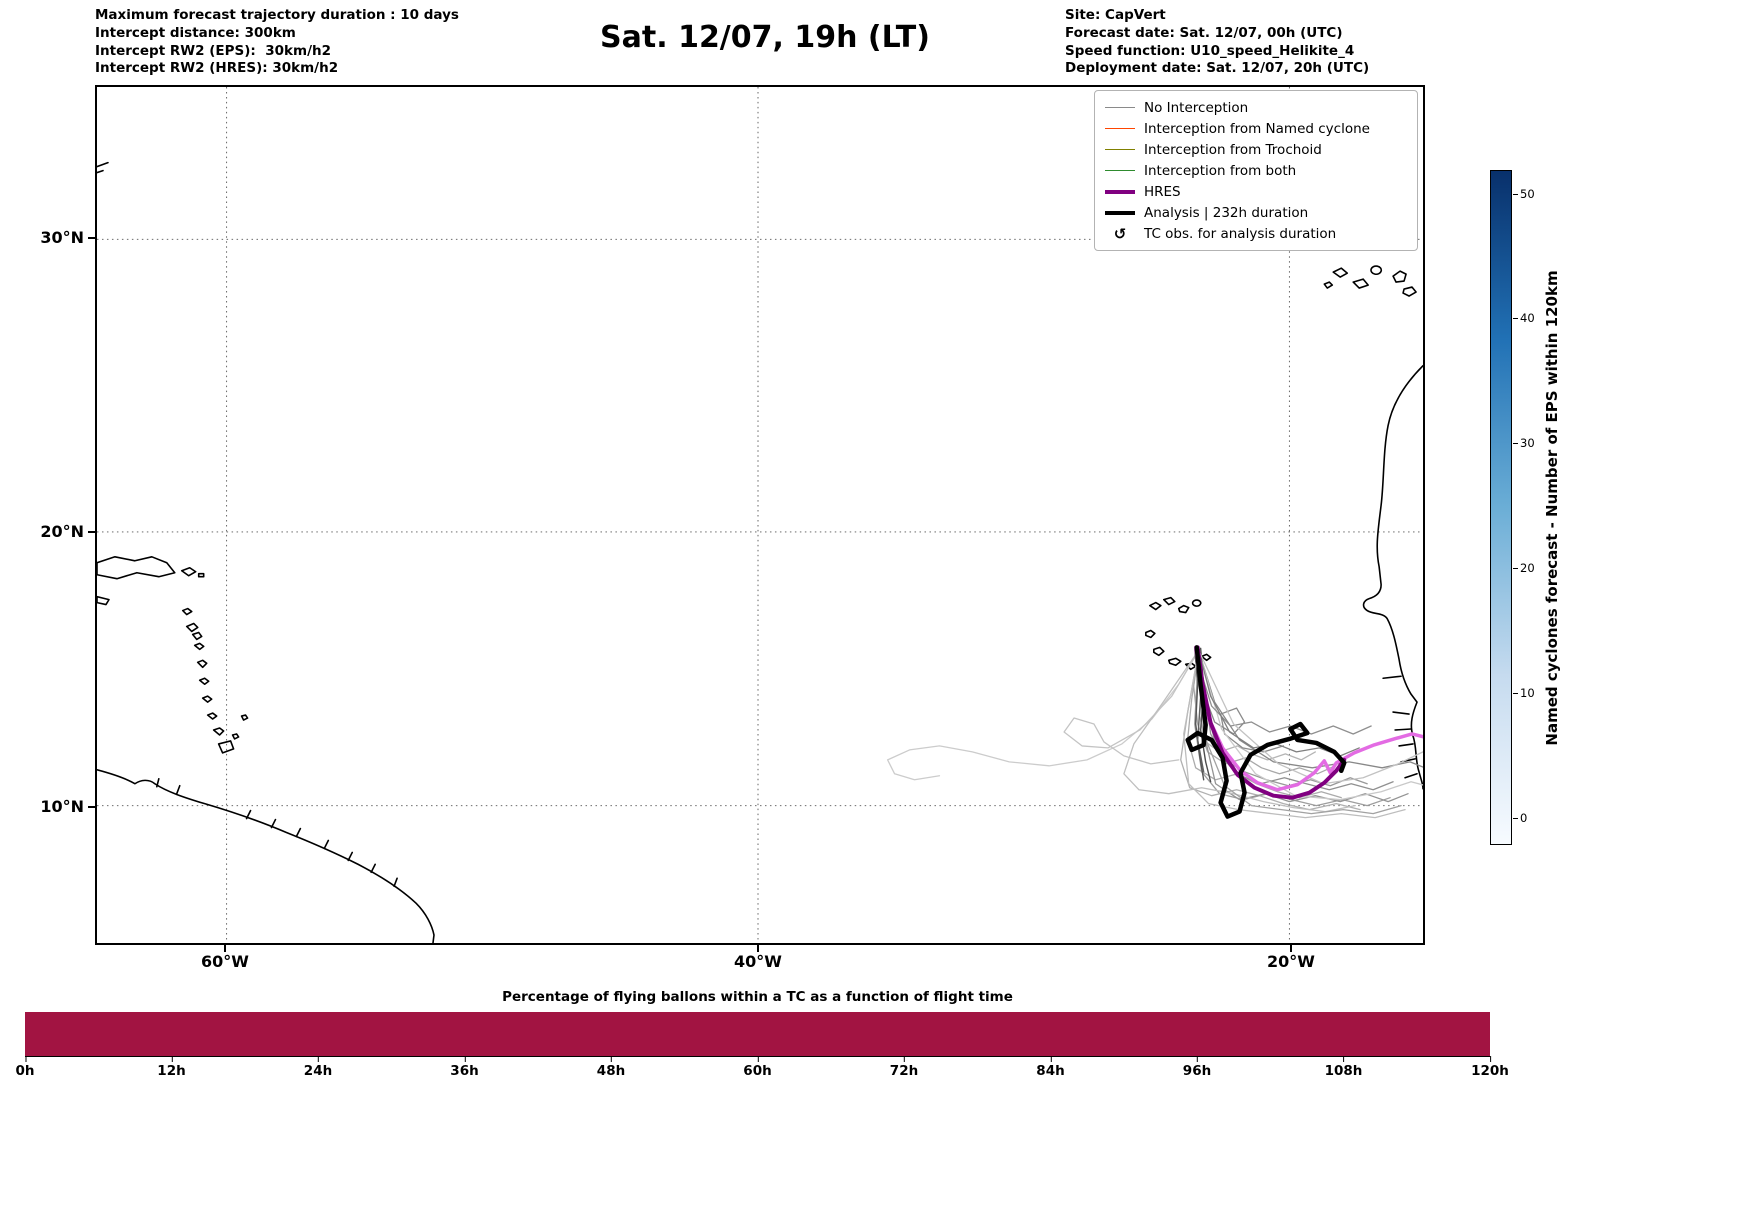 This screenshot has height=1213, width=1748. I want to click on deployment-date-text: Deployment date: Sat. 12/07, 20h (UTC), so click(1217, 68).